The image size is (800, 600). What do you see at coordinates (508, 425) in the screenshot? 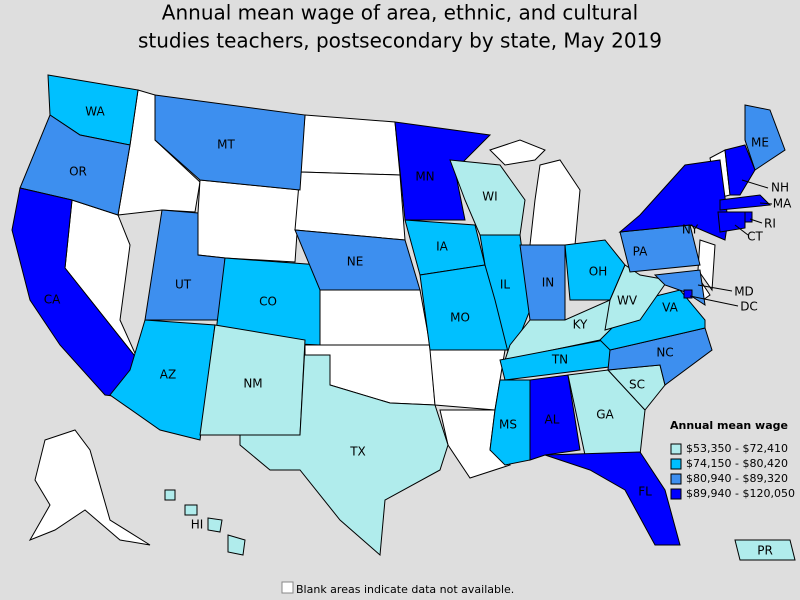
I see `state-label: MS` at bounding box center [508, 425].